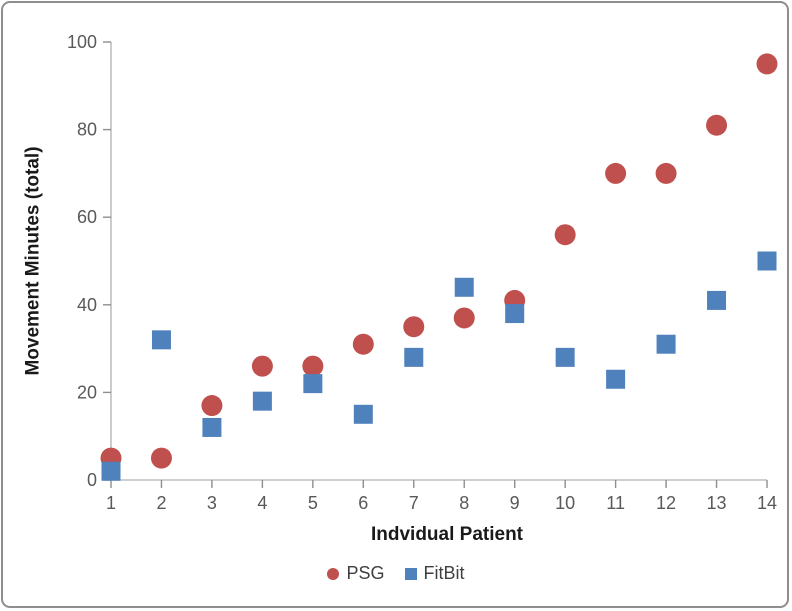 This screenshot has height=611, width=792. I want to click on fitbit-square-icon, so click(410, 573).